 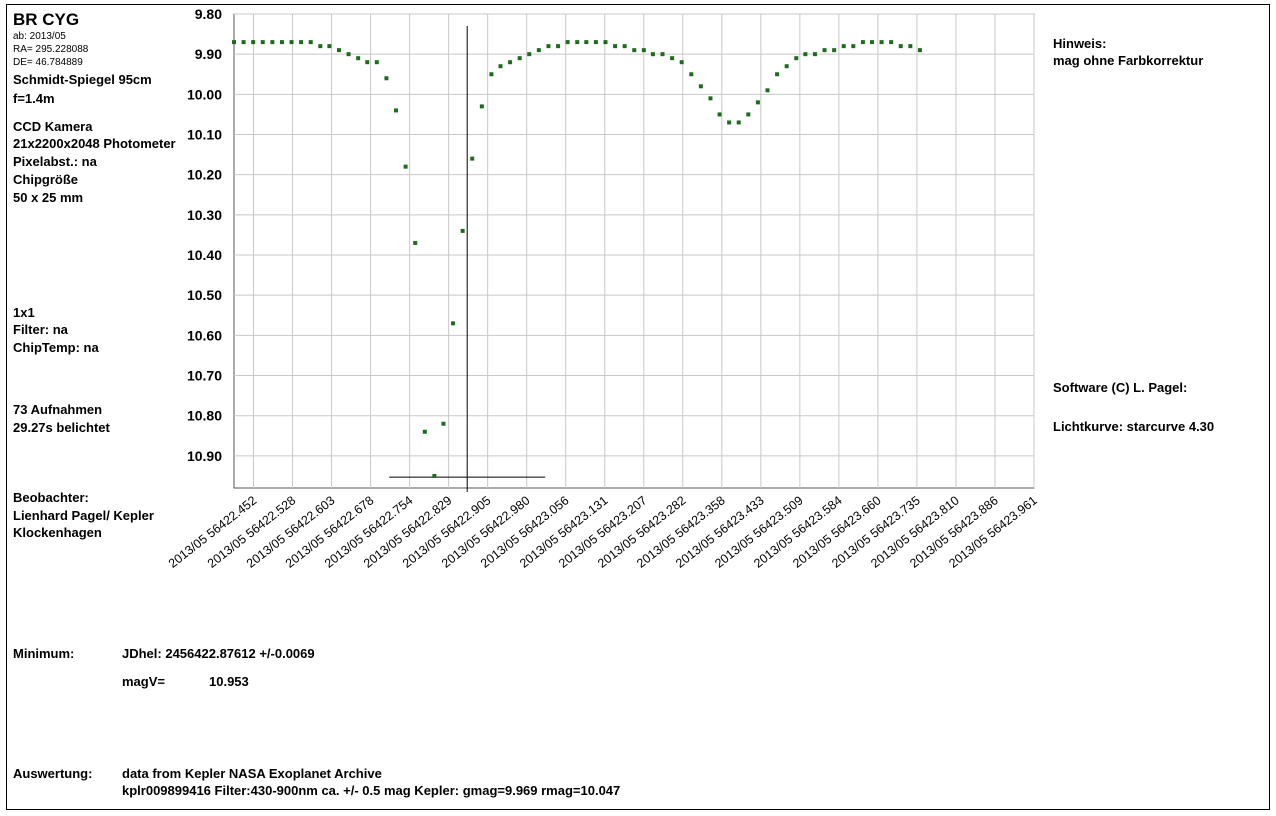 What do you see at coordinates (53, 126) in the screenshot?
I see `camera: CCD Kamera` at bounding box center [53, 126].